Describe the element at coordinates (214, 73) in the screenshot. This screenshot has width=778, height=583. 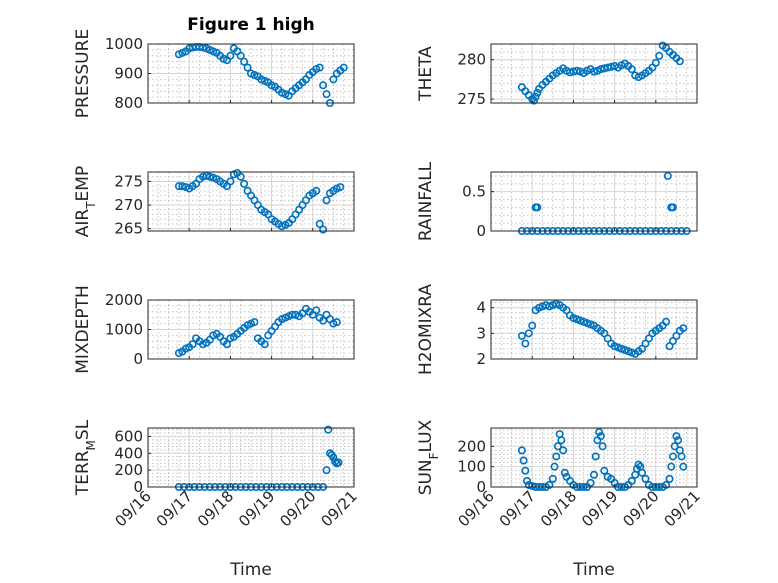
I see `subplot-pressure: 800 900 1000 PRESSURE` at that location.